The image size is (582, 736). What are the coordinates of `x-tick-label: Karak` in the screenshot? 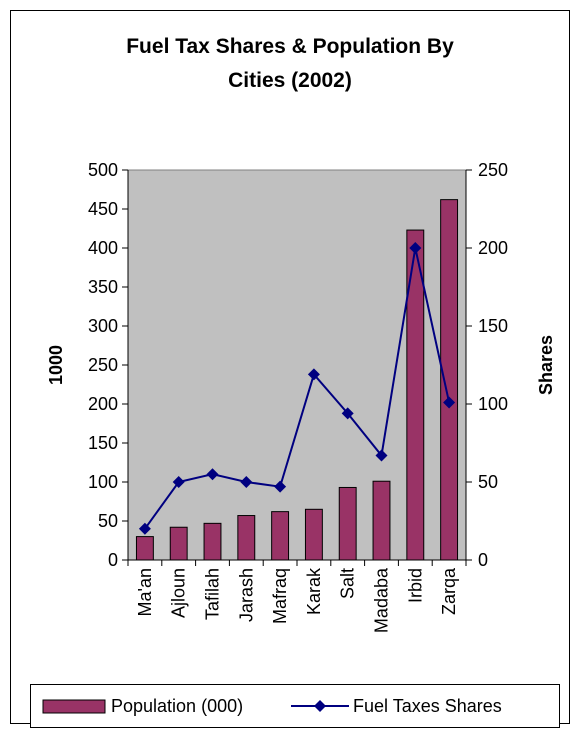 It's located at (314, 591).